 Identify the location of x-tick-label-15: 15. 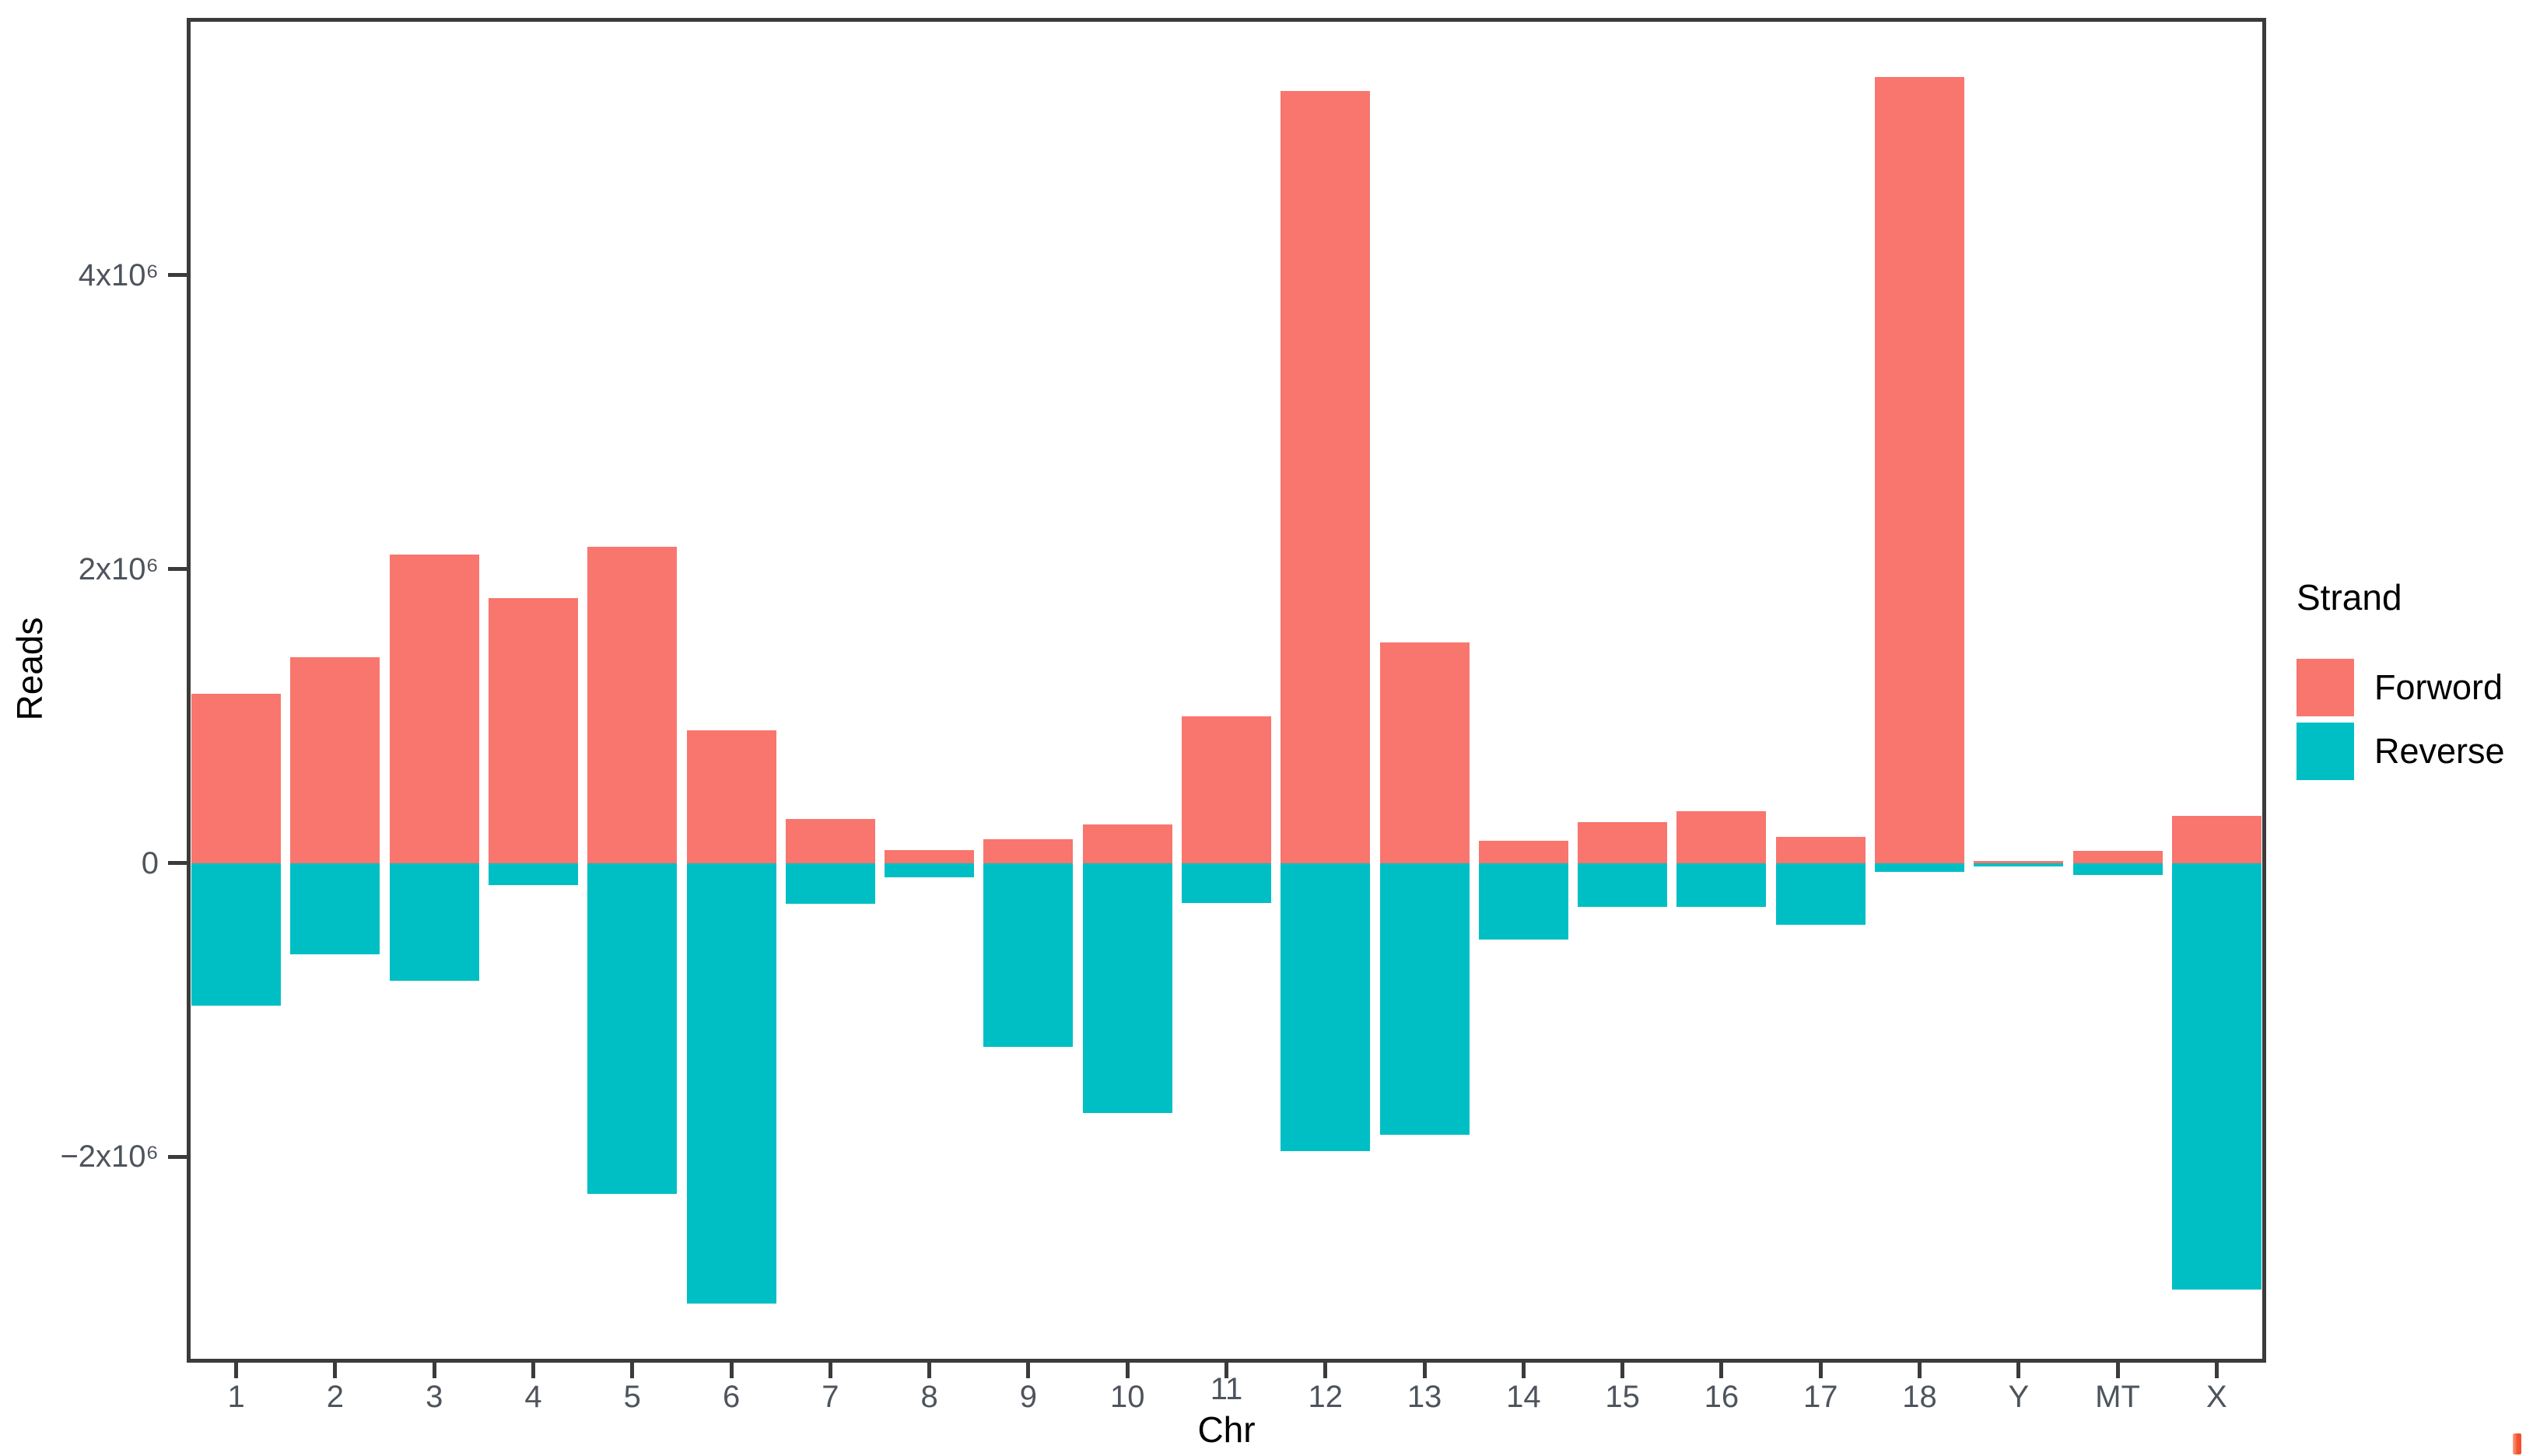
(1622, 1397).